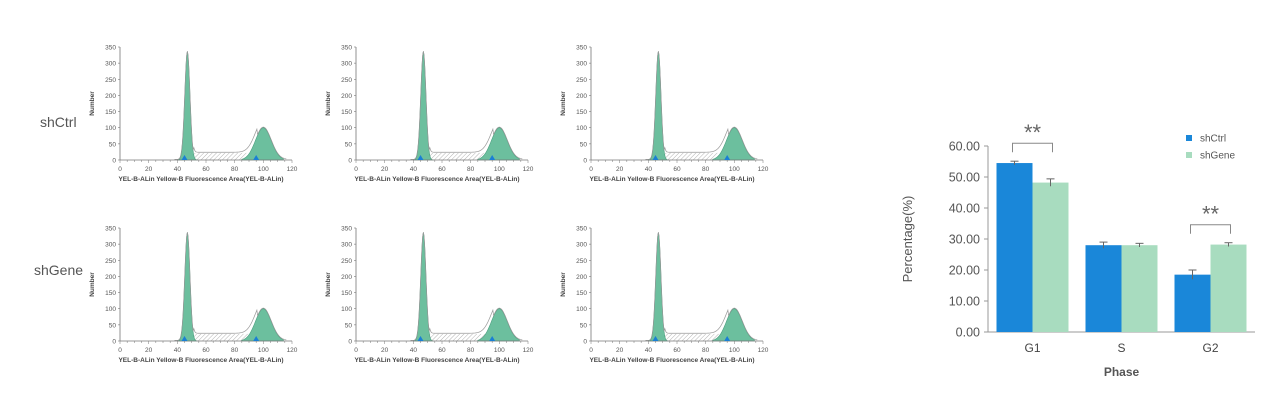 The image size is (1268, 407). Describe the element at coordinates (1122, 372) in the screenshot. I see `bar-x-label: Phase` at that location.